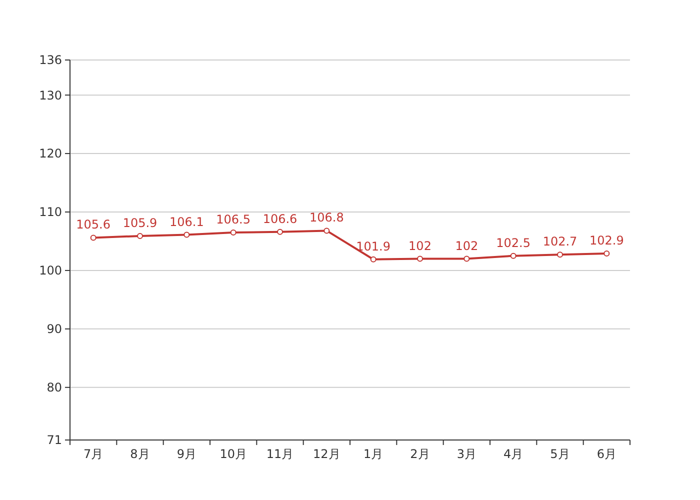 Image resolution: width=700 pixels, height=500 pixels. I want to click on x-tick-label: 7月, so click(94, 454).